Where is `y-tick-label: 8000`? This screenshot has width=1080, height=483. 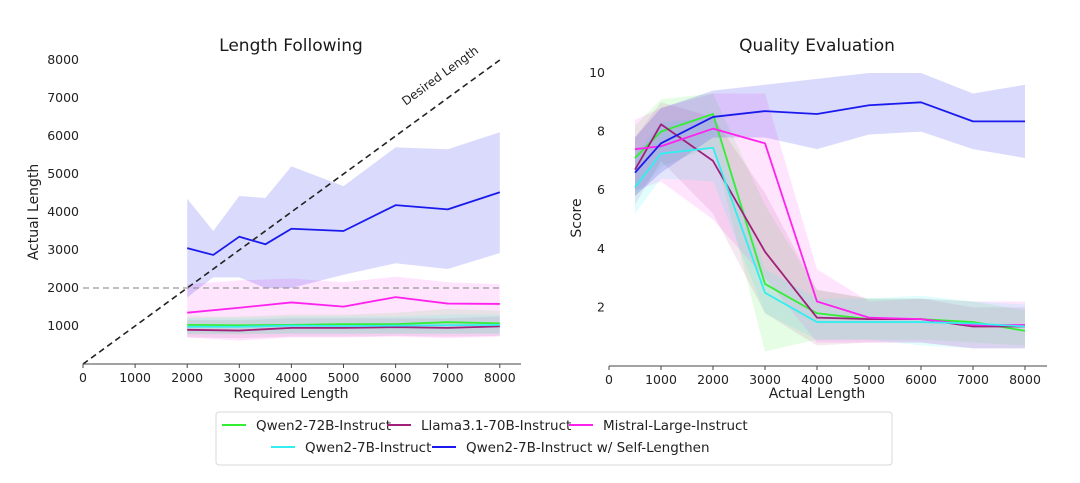 y-tick-label: 8000 is located at coordinates (63, 59).